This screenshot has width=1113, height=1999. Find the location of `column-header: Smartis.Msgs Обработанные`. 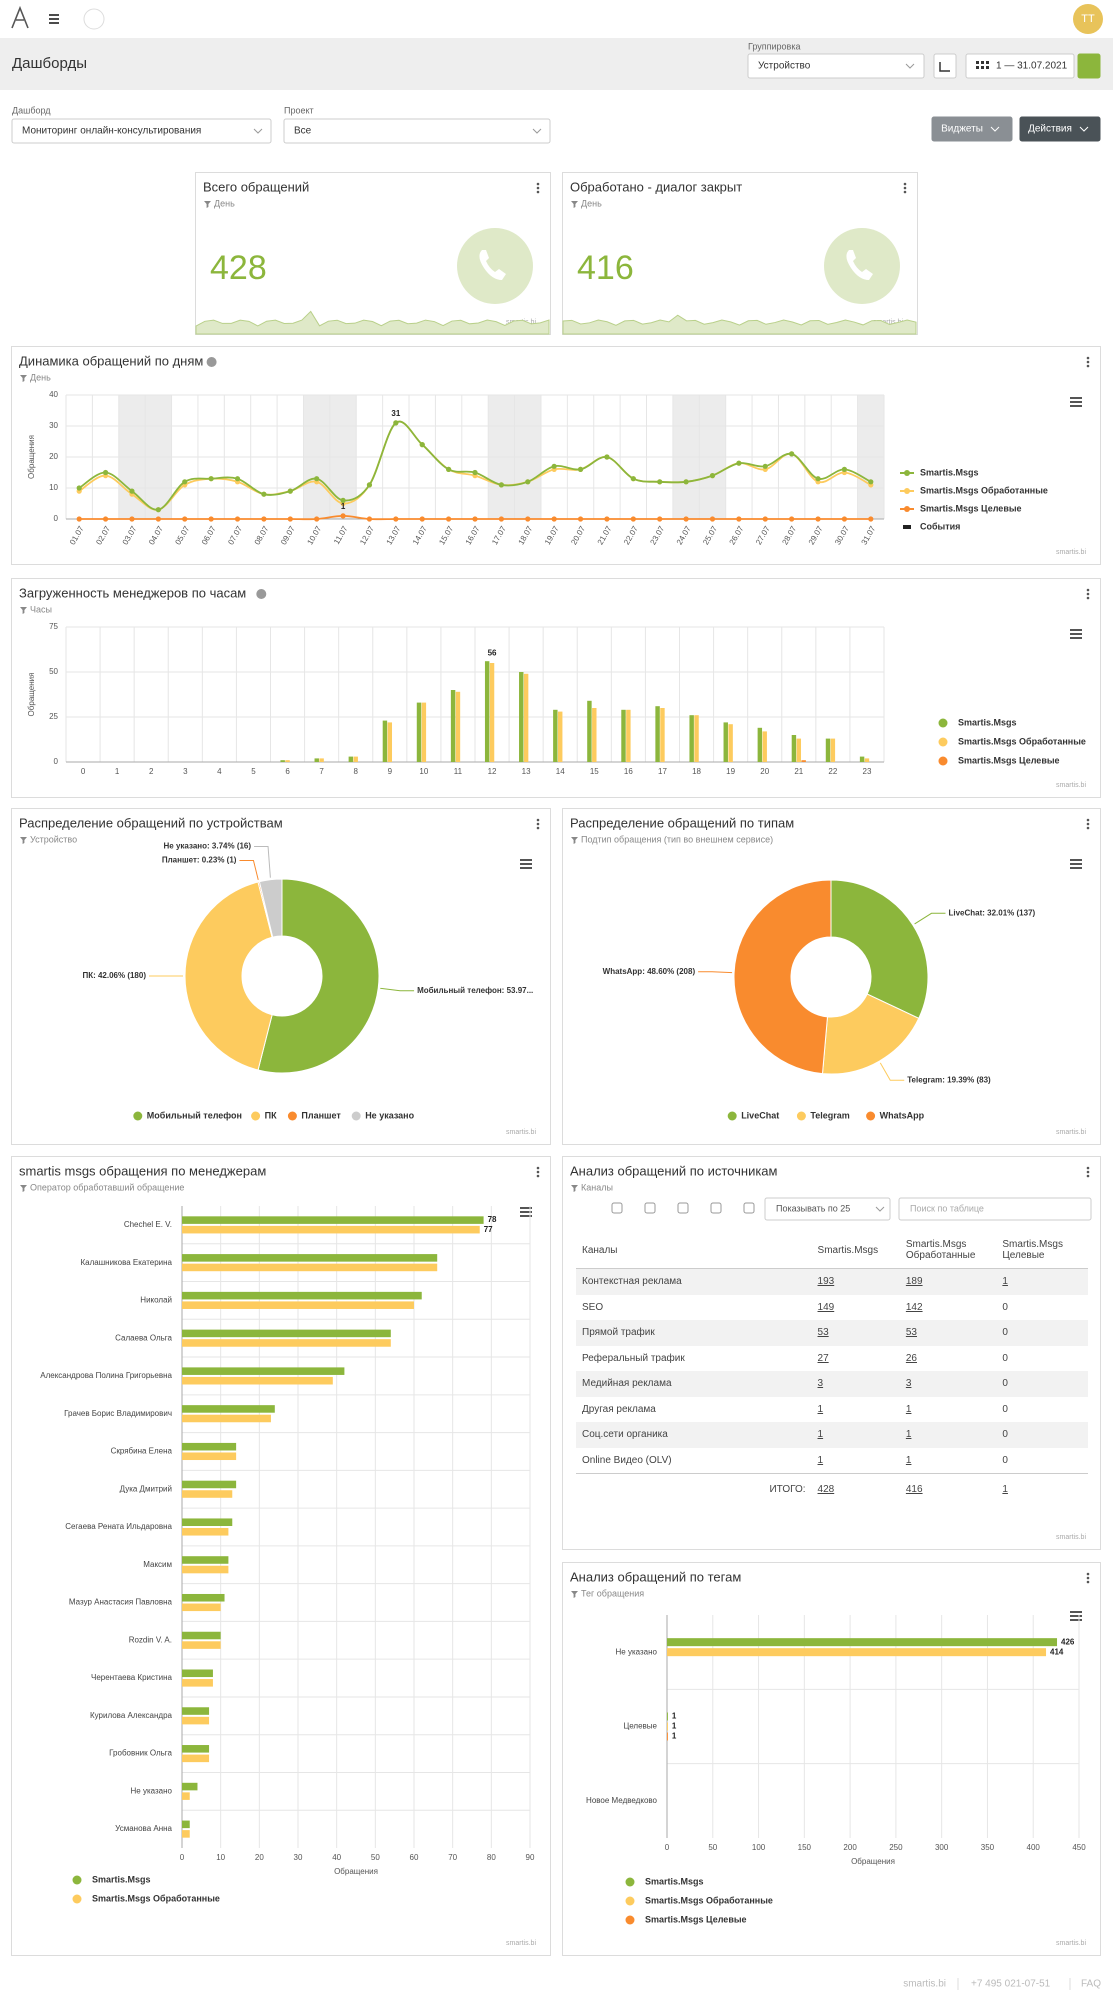

column-header: Smartis.Msgs Обработанные is located at coordinates (948, 1250).